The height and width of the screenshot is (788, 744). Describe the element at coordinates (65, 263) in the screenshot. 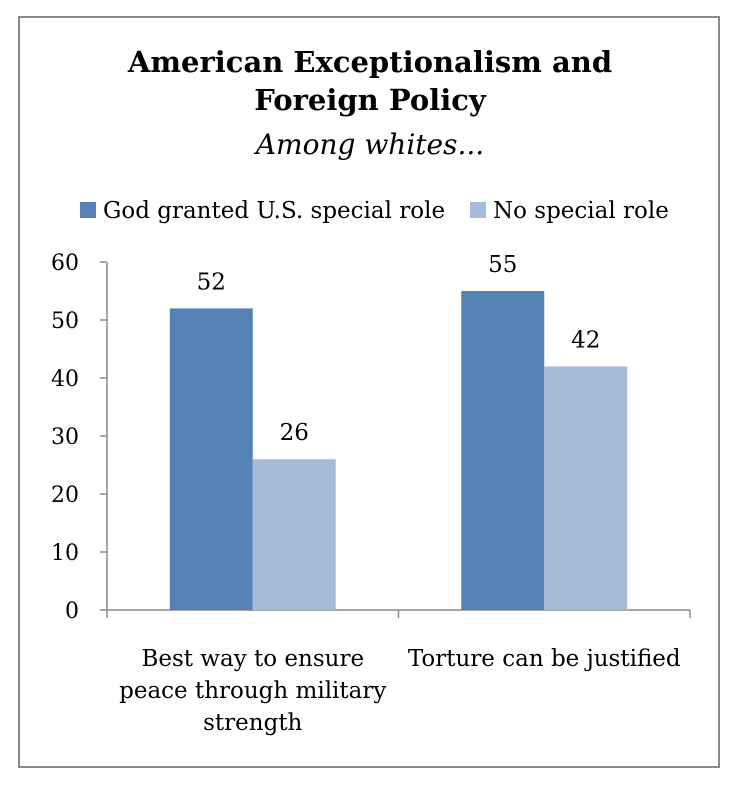

I see `y-tick-label: 60` at that location.